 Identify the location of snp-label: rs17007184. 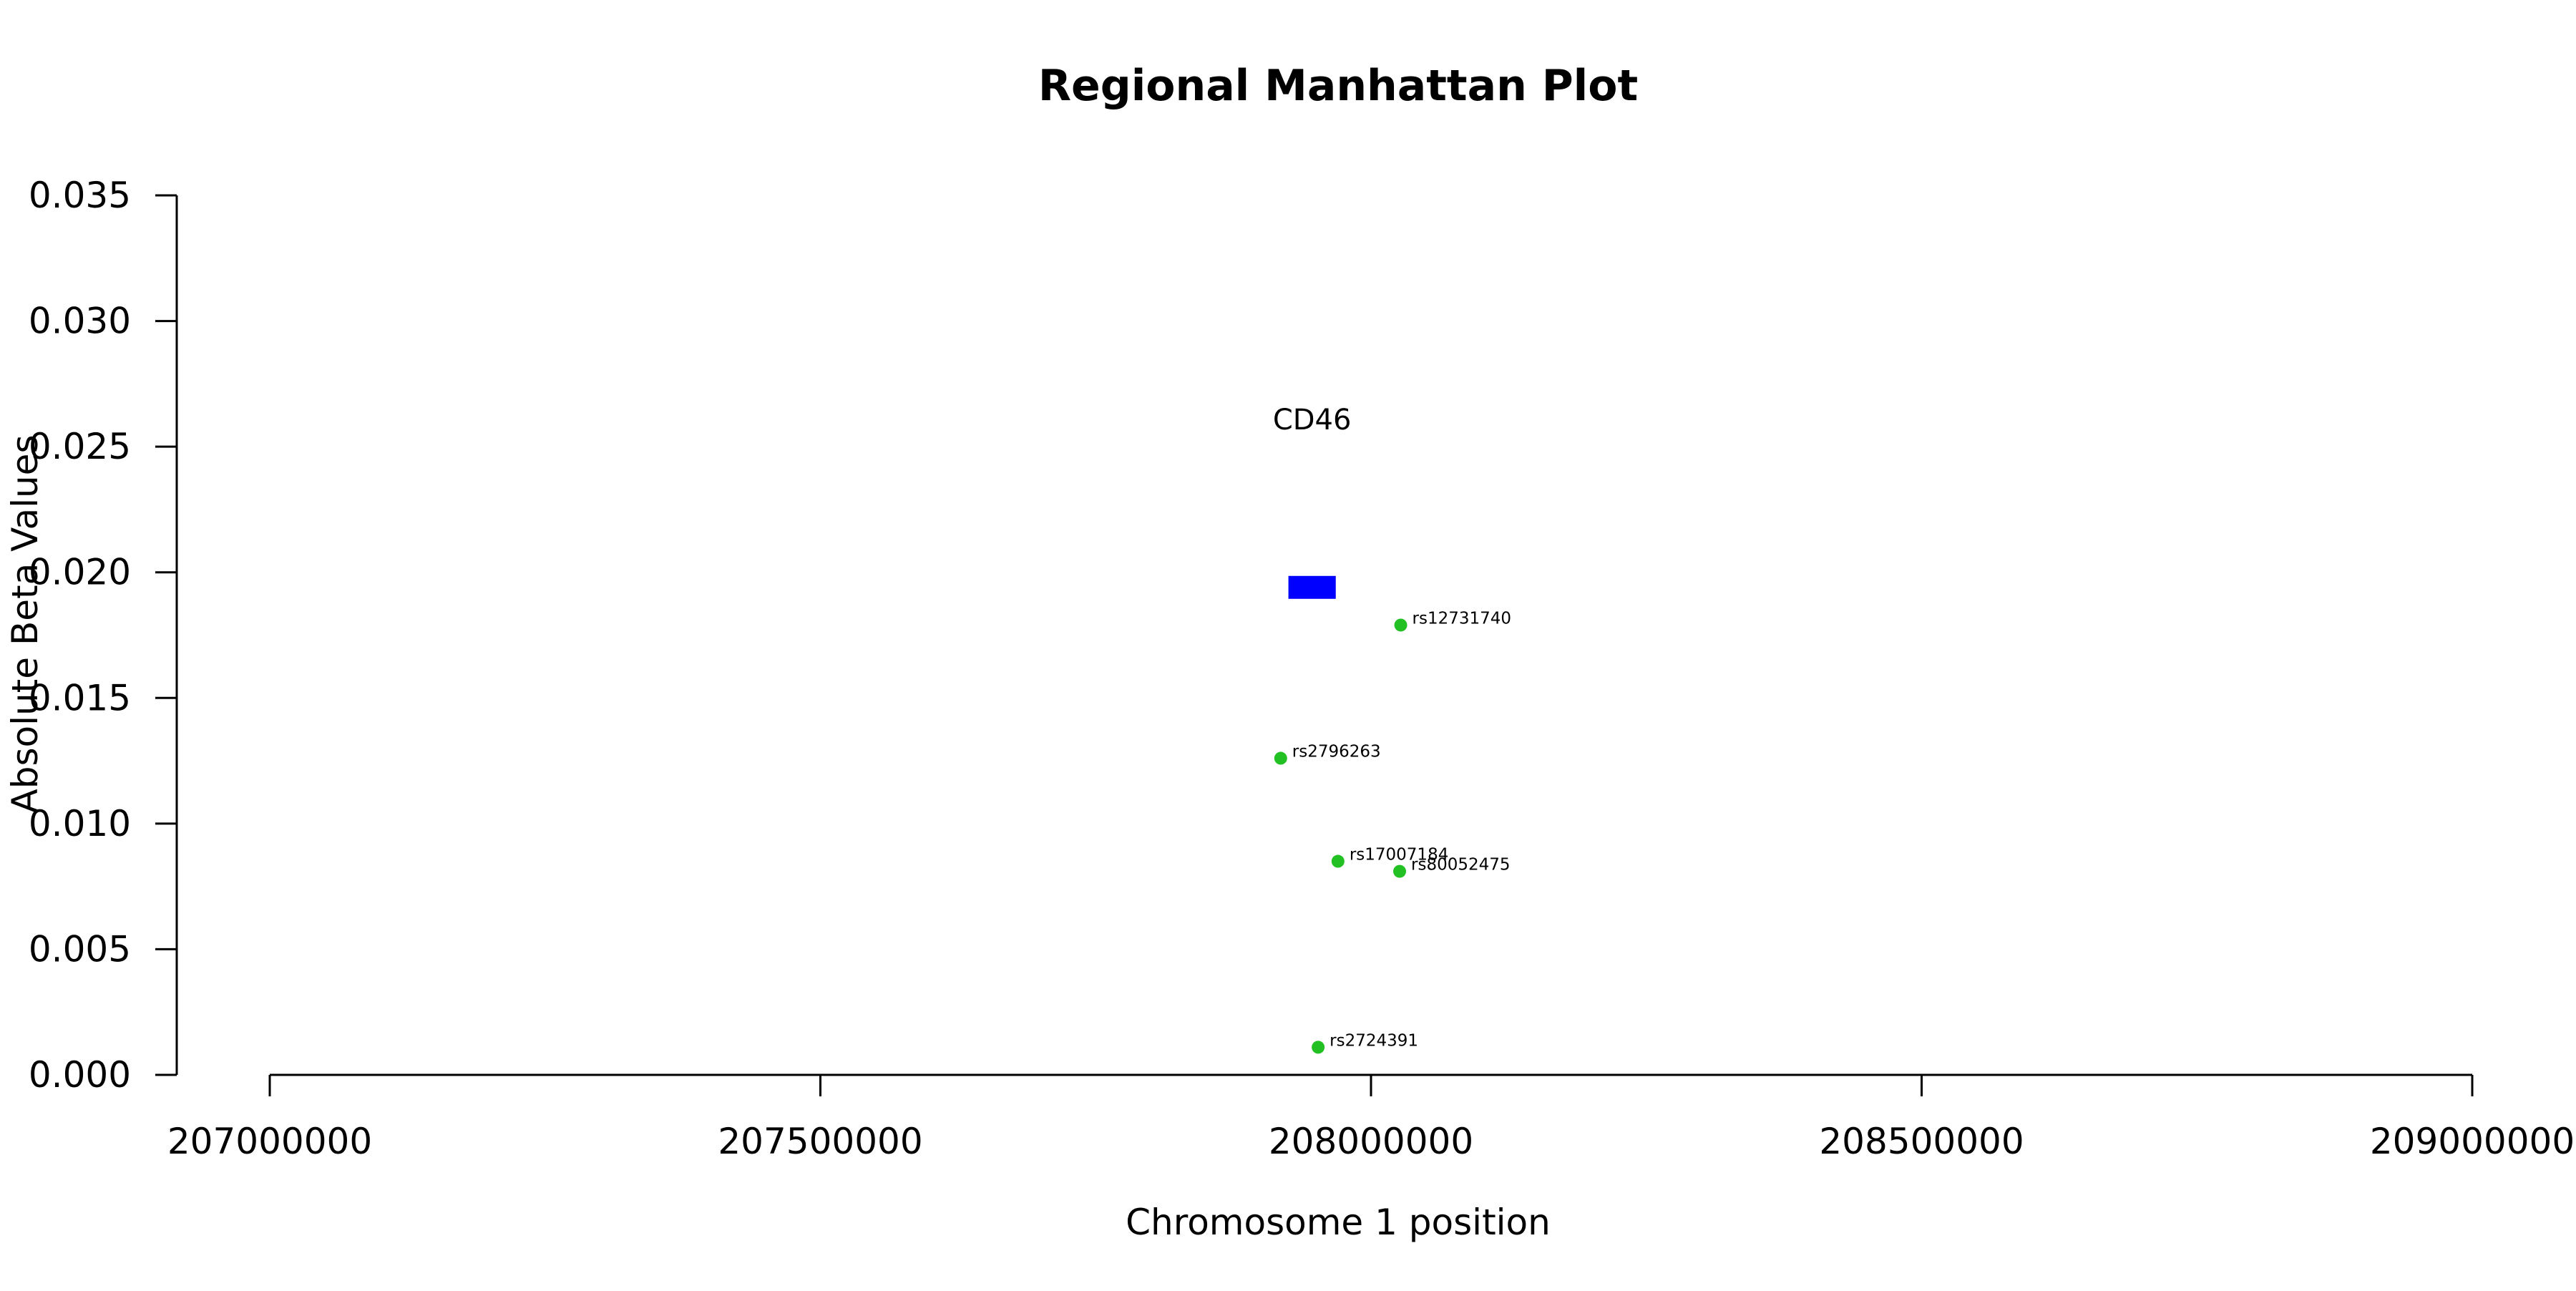
(1399, 855).